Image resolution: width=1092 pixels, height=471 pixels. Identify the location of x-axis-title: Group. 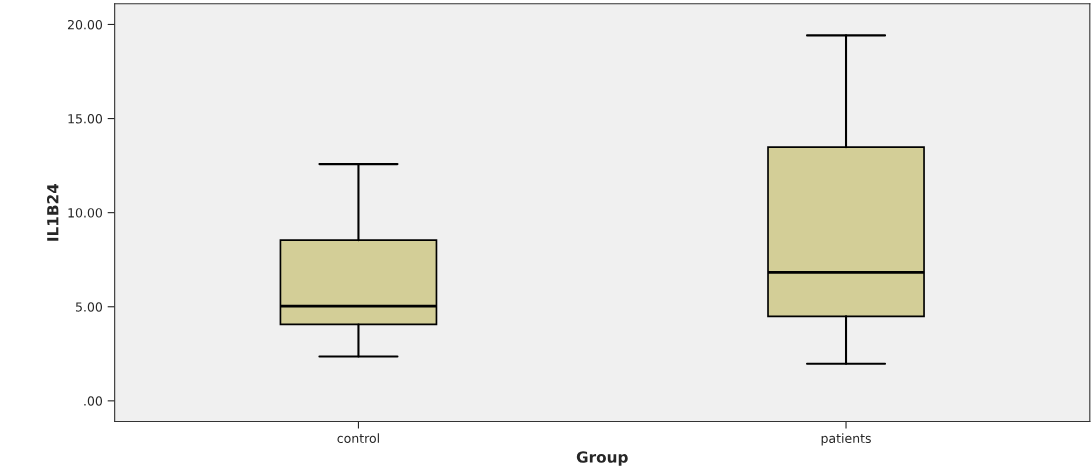
(602, 458).